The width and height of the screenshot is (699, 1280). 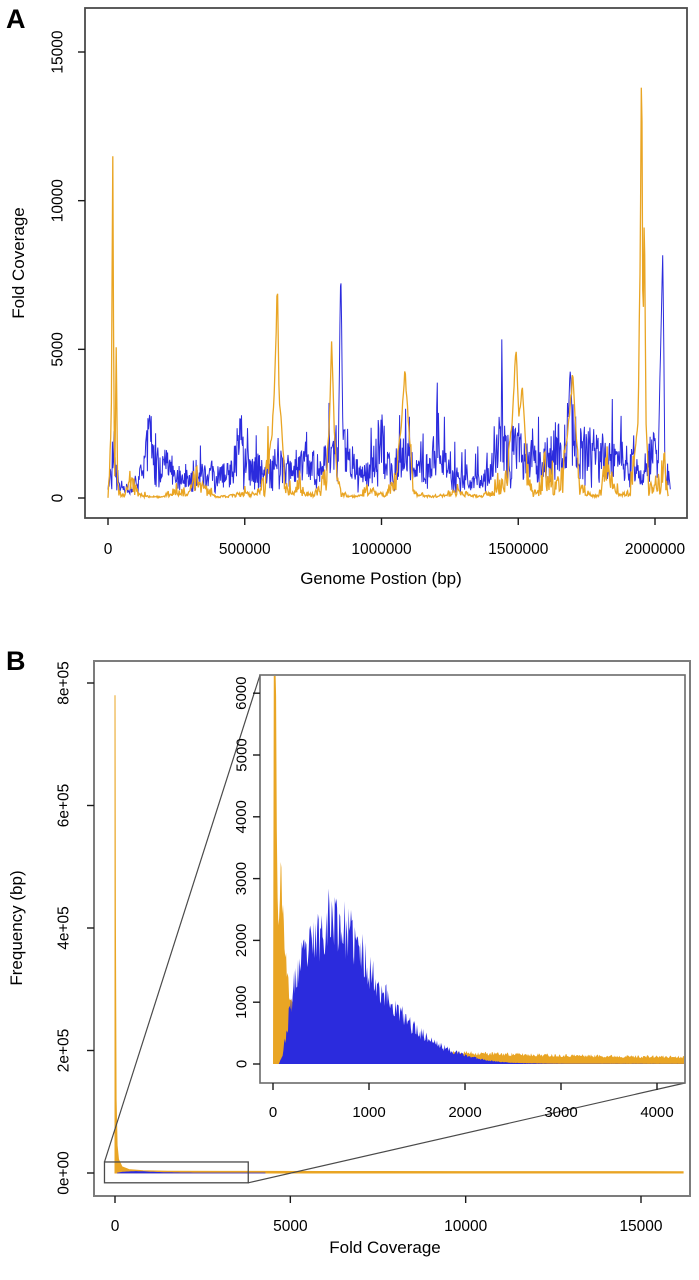 What do you see at coordinates (115, 1226) in the screenshot?
I see `panel-b-x-tick-label: 0` at bounding box center [115, 1226].